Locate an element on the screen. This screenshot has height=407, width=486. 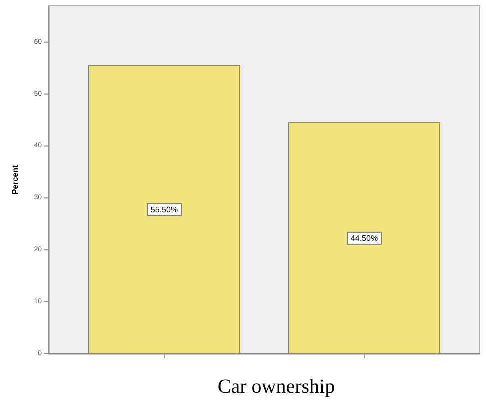
y-axis-title: Percent is located at coordinates (15, 179).